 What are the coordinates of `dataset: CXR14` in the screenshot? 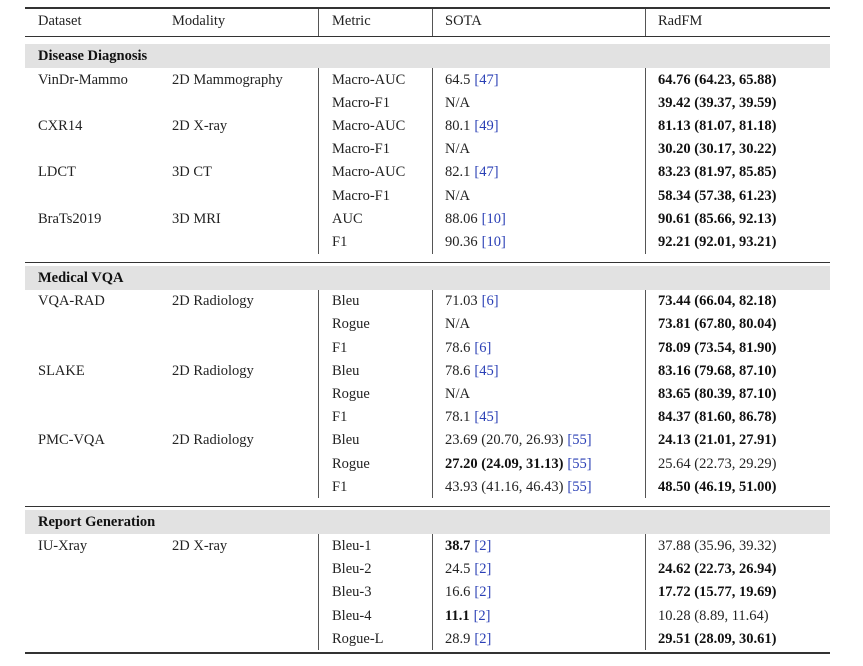 It's located at (60, 125).